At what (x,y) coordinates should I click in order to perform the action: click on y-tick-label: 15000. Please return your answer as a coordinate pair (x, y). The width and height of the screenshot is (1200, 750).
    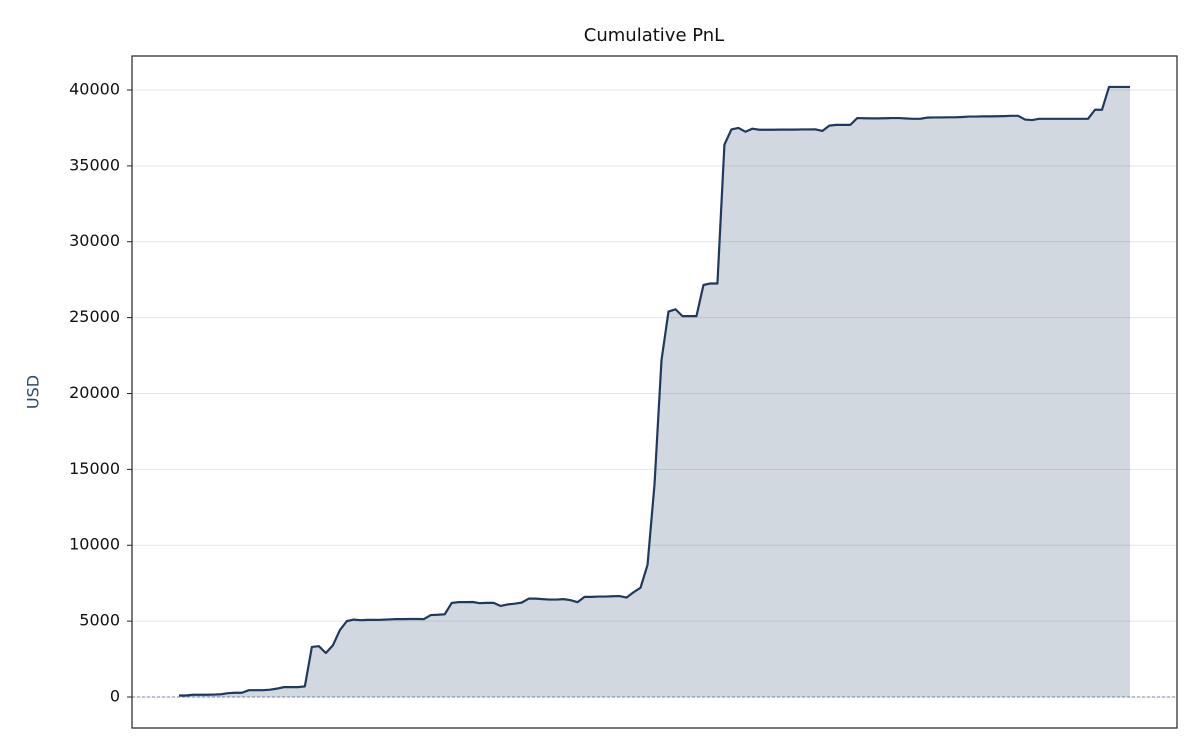
    Looking at the image, I should click on (94, 468).